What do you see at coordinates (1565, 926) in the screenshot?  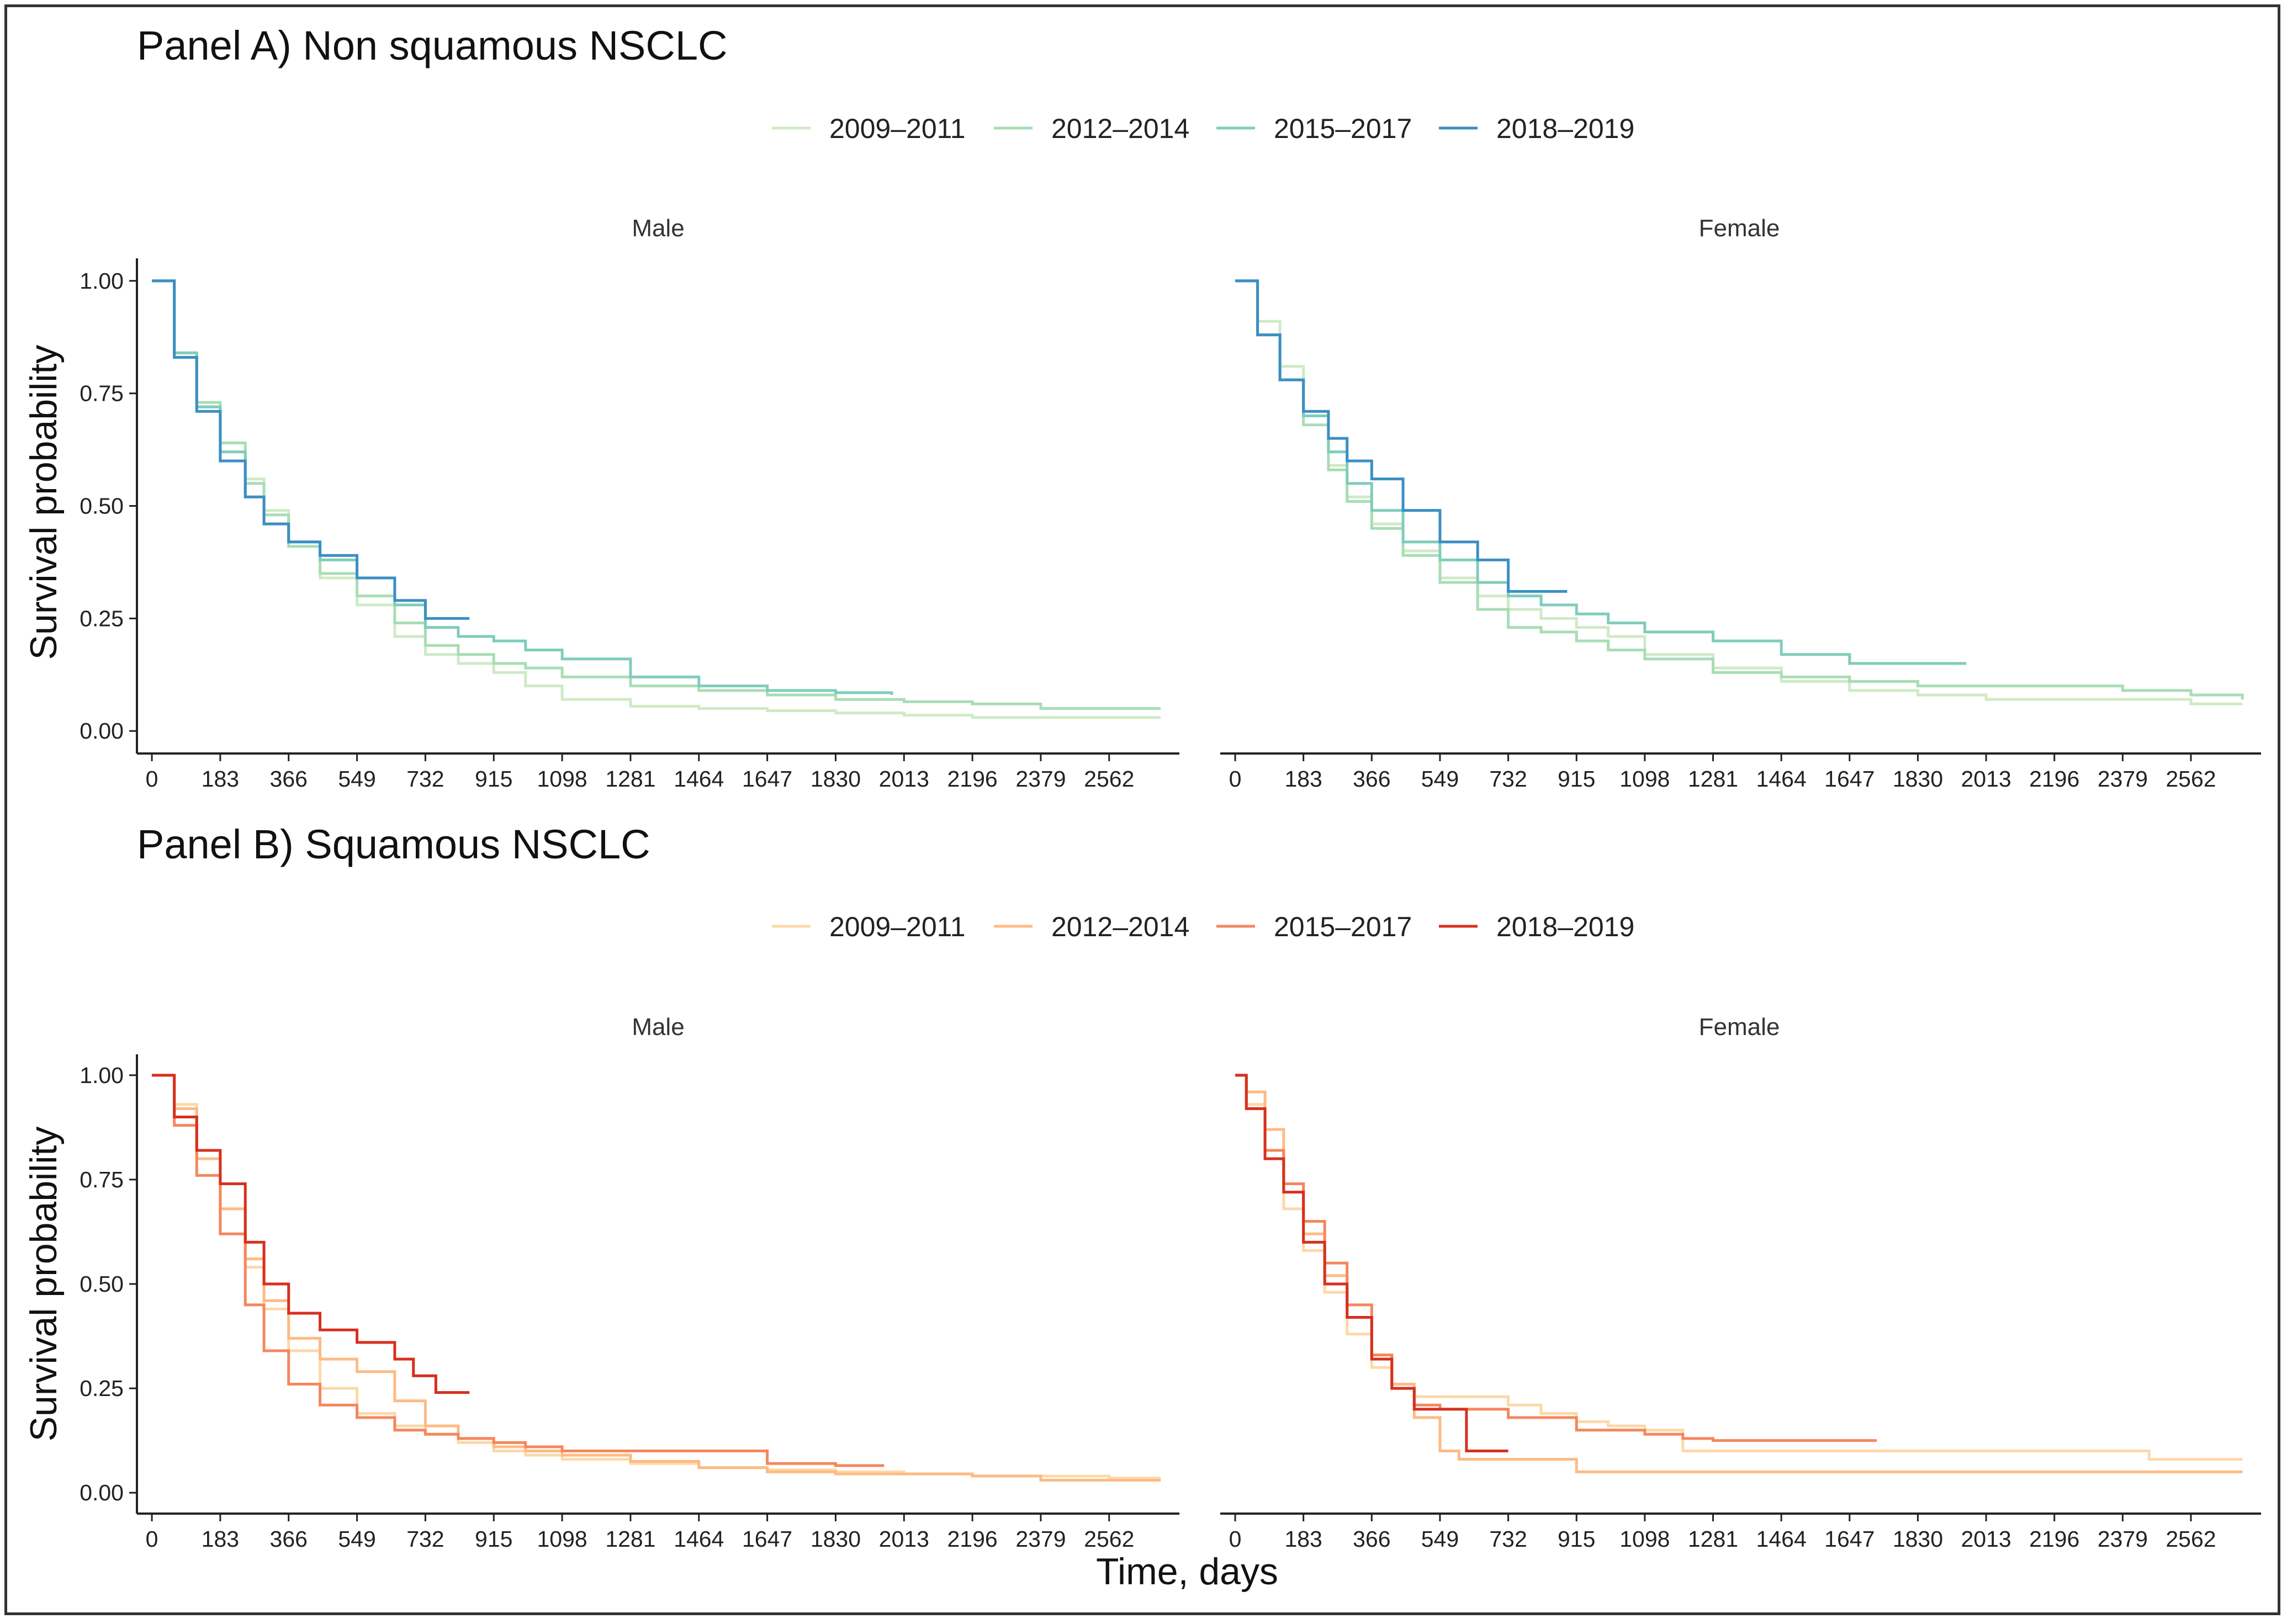 I see `legend-b-label: 2018–2019` at bounding box center [1565, 926].